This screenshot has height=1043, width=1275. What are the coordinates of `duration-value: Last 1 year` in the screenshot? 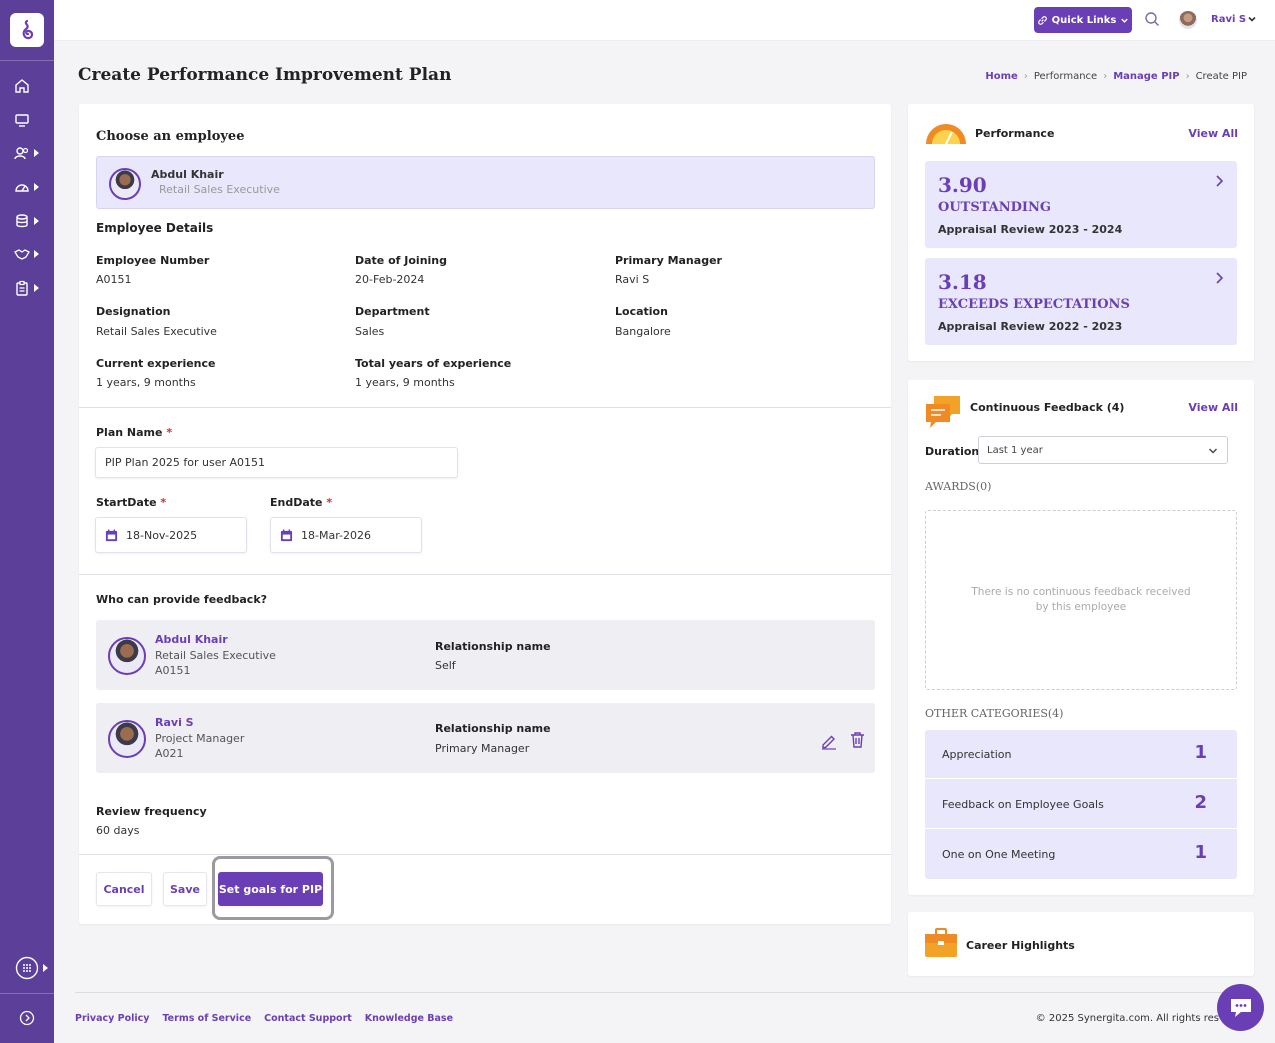 It's located at (1015, 450).